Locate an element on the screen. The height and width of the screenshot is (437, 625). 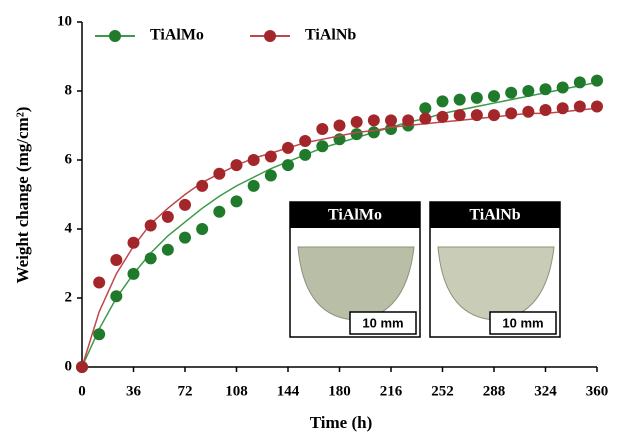
x-tick-label: 288 is located at coordinates (494, 391).